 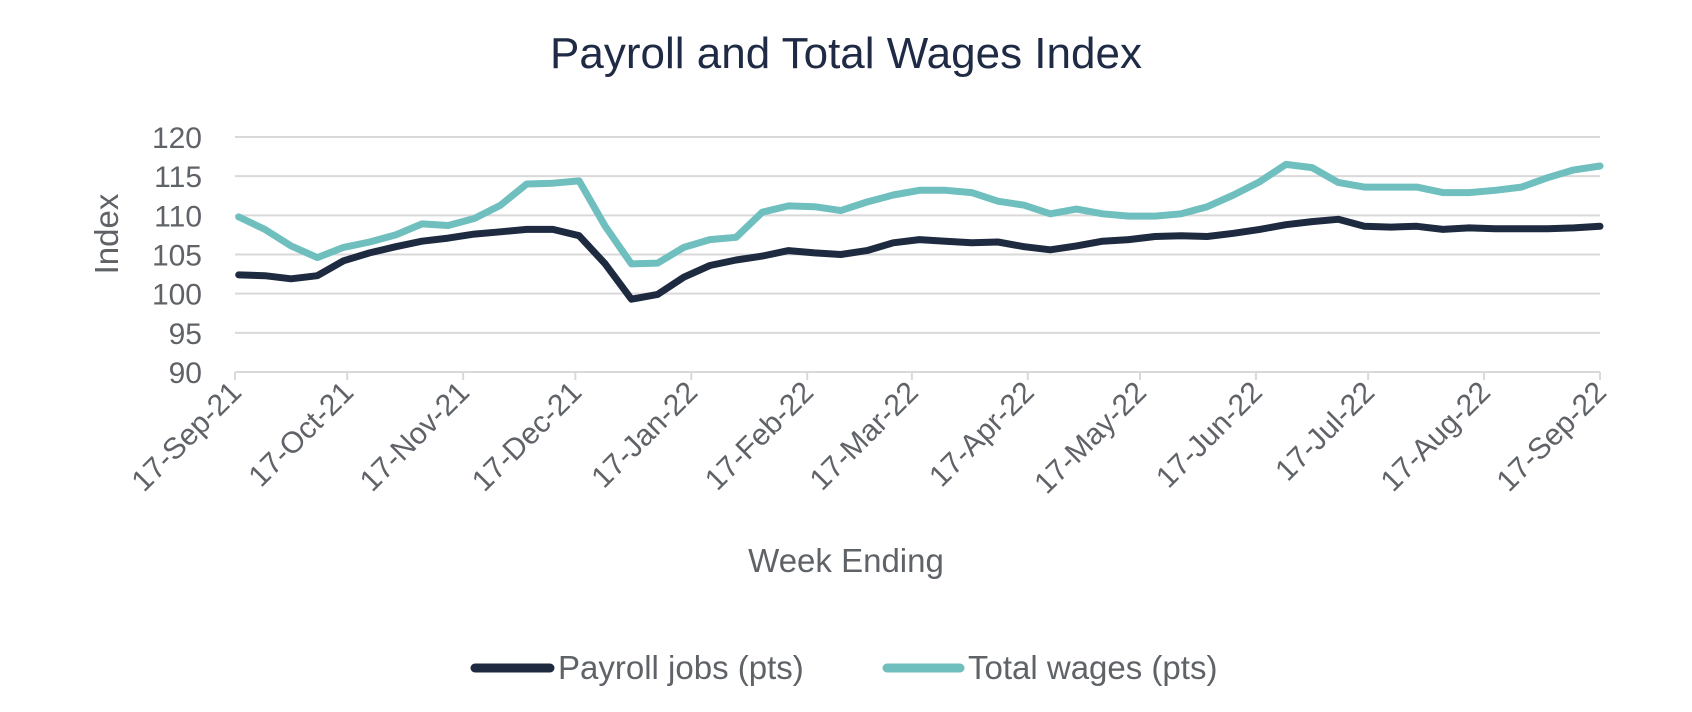 I want to click on x-tick-label: 17-Apr-22, so click(x=982, y=435).